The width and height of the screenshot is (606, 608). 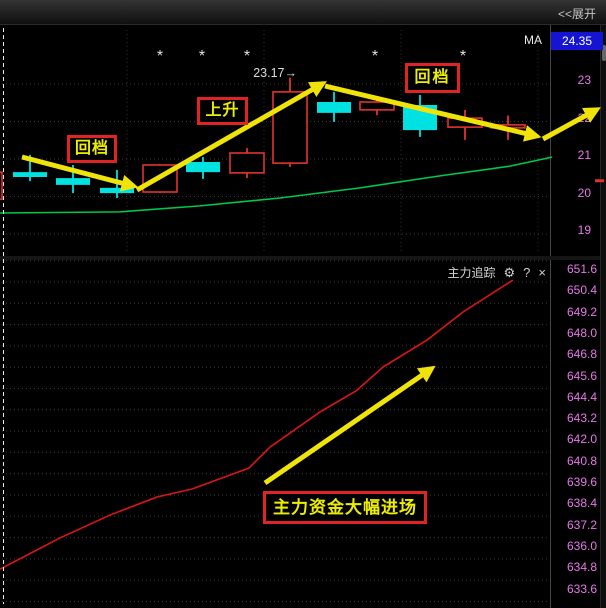 I want to click on axis-tick-label: 651.6, so click(x=581, y=269).